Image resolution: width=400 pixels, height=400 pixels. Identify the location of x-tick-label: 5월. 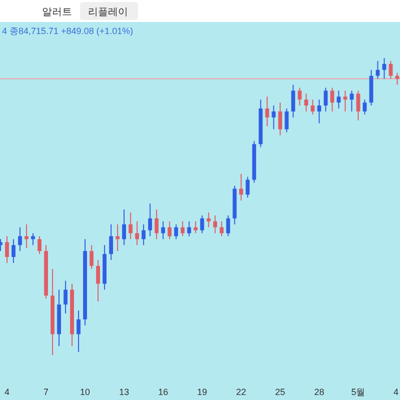
(358, 392).